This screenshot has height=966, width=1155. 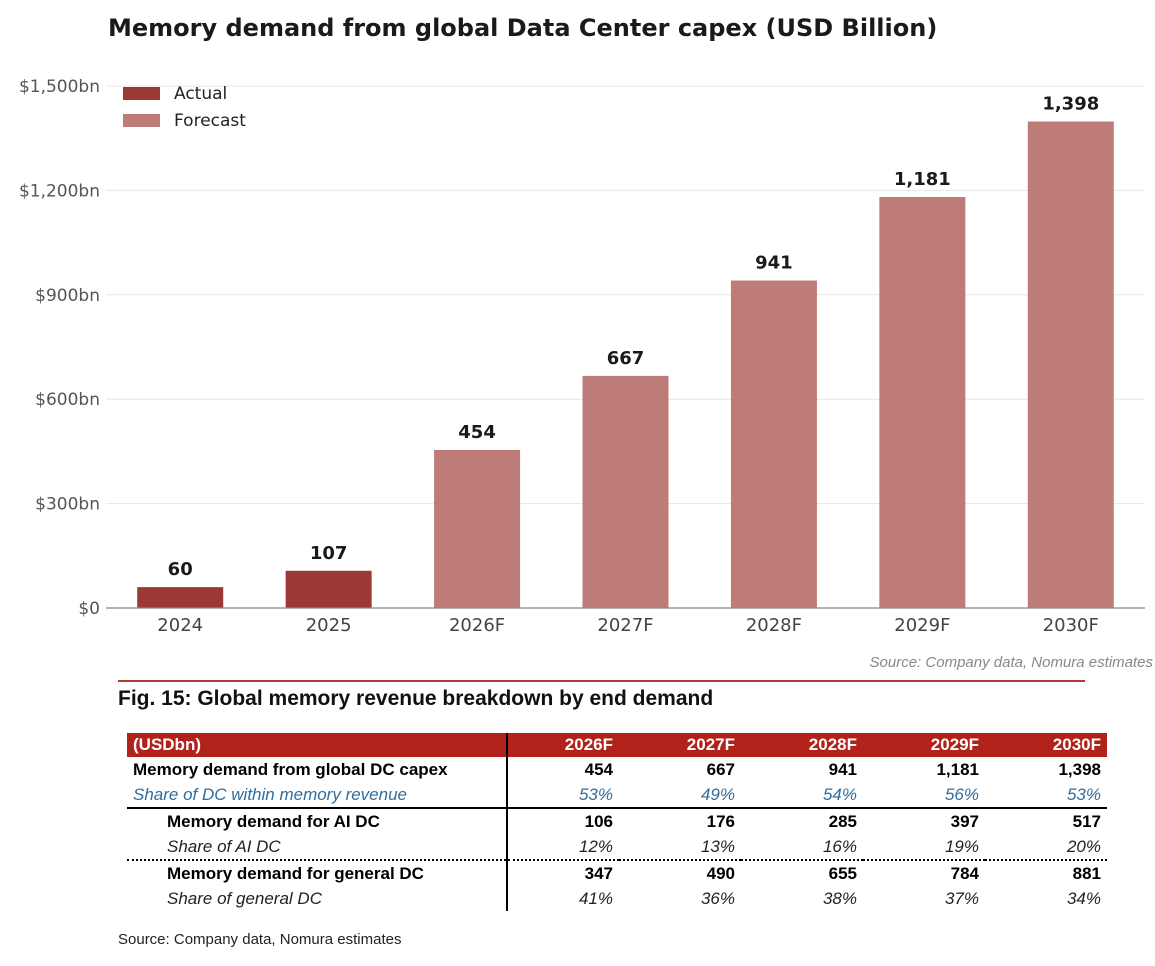 What do you see at coordinates (317, 847) in the screenshot?
I see `row-label: Share of AI DC` at bounding box center [317, 847].